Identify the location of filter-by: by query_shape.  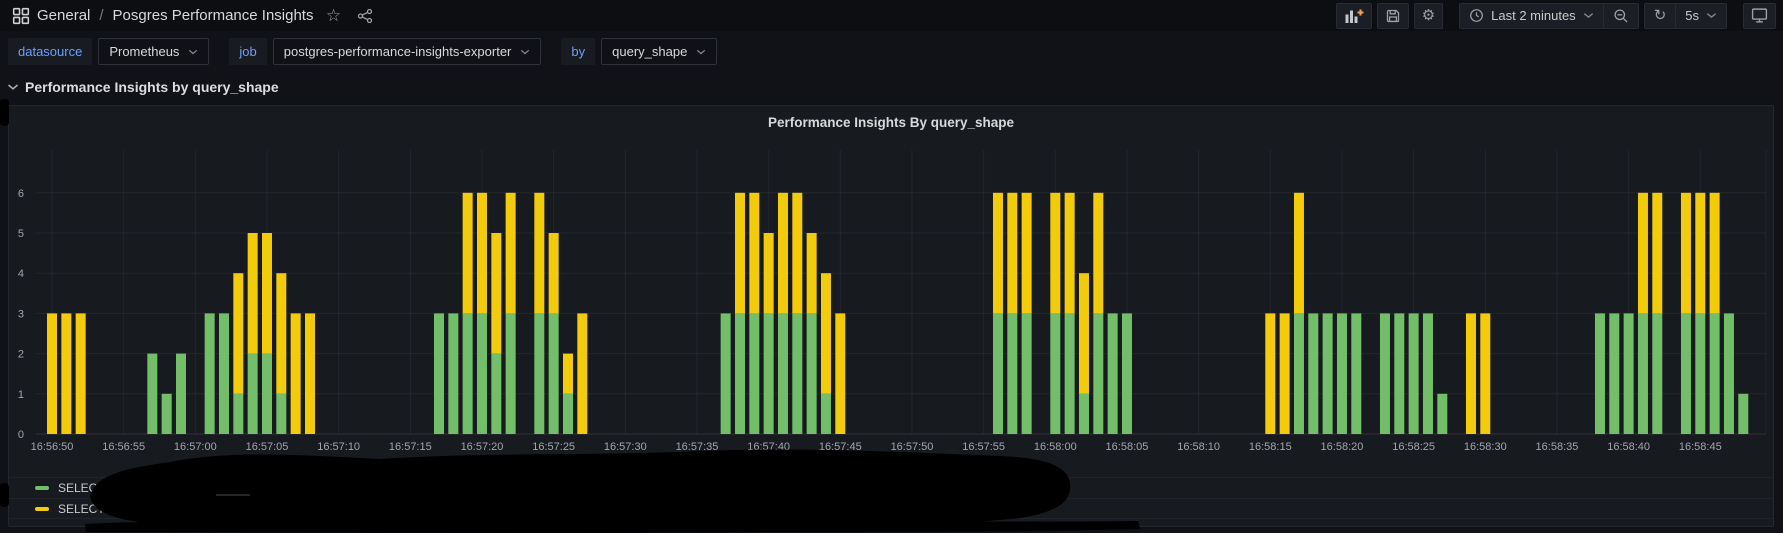
(639, 51).